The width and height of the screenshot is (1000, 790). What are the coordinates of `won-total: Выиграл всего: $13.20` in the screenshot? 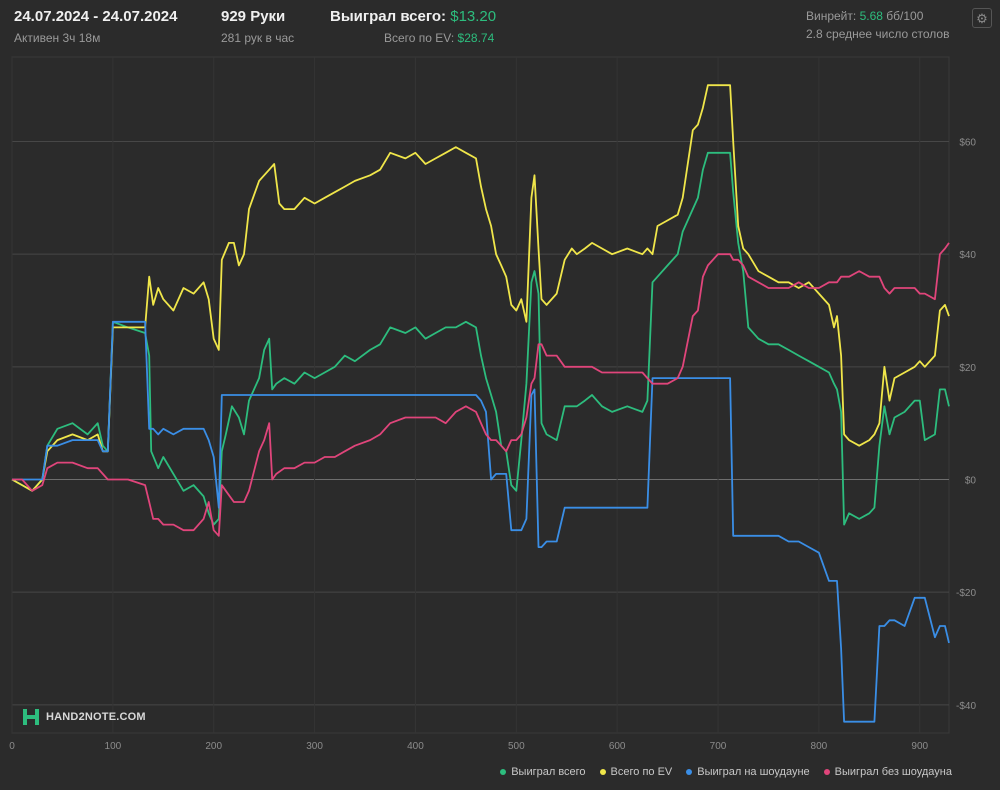 It's located at (413, 16).